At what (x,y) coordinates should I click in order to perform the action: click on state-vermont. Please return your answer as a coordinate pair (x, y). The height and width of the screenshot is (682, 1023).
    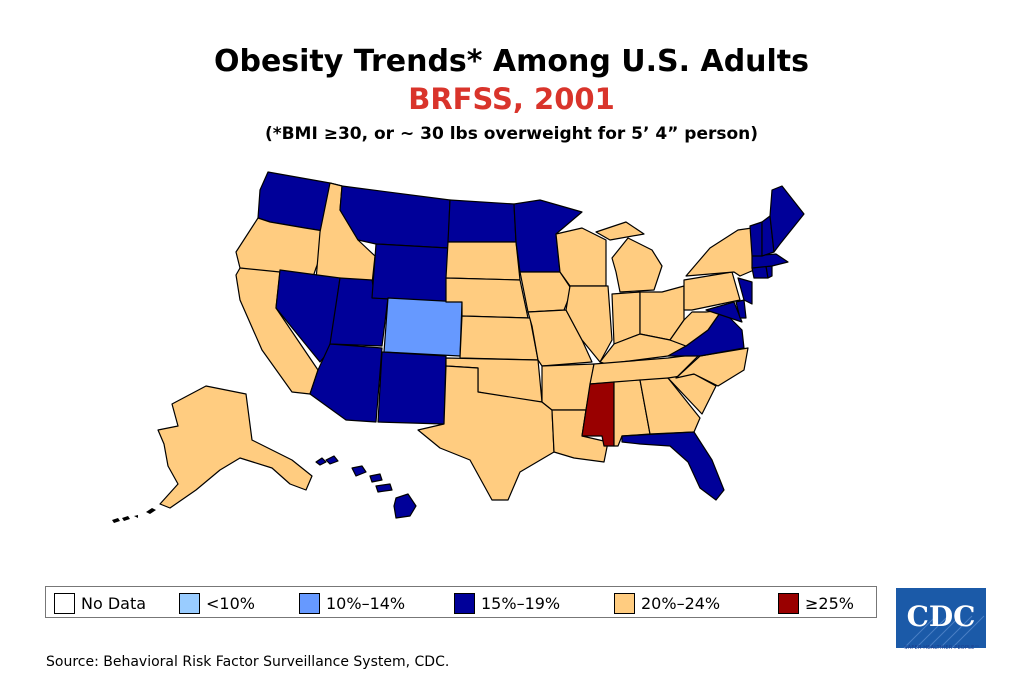
    Looking at the image, I should click on (756, 239).